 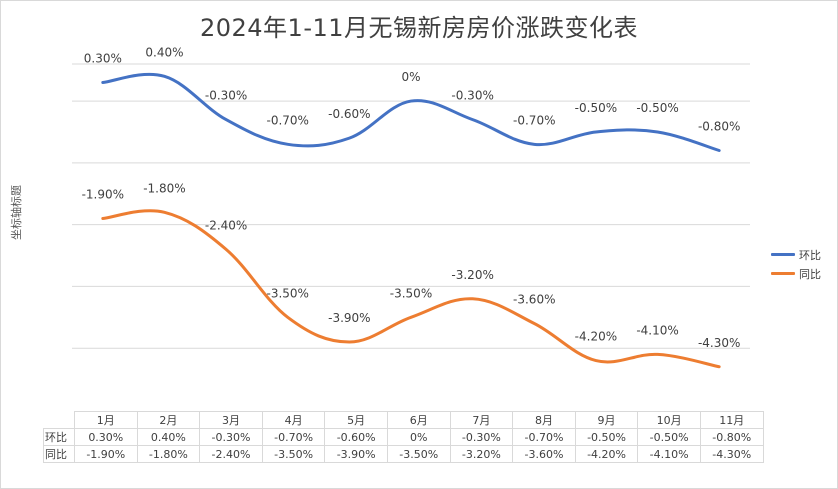 I want to click on data-label-yoy: -3.90%, so click(x=349, y=318).